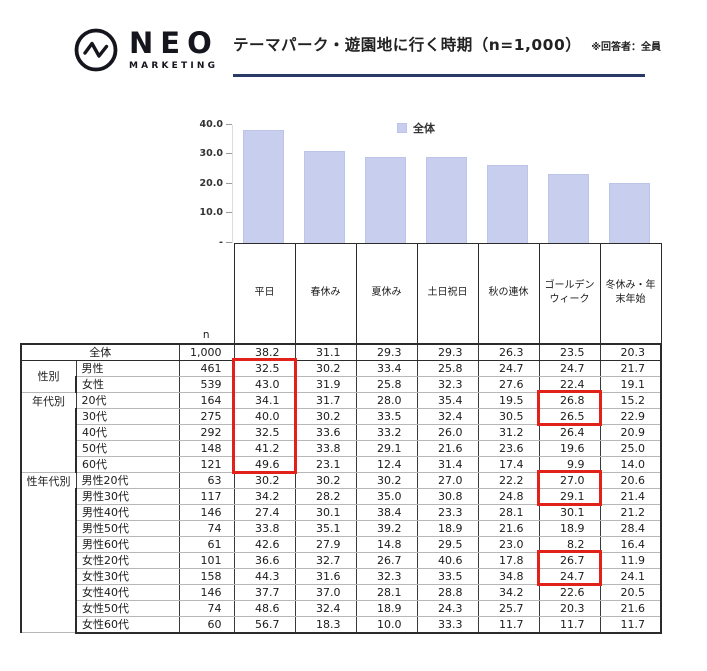  I want to click on table-row: 女性 539 43.0 31.9 25.8 32.3 27.6 22.4 19.1, so click(341, 384).